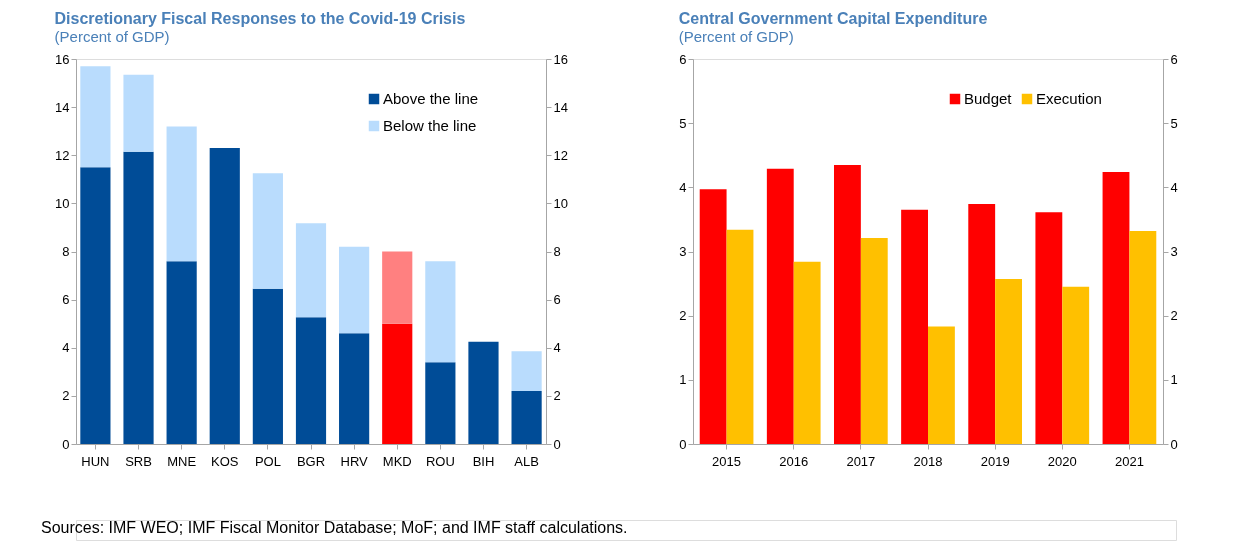 Image resolution: width=1244 pixels, height=560 pixels. Describe the element at coordinates (95, 461) in the screenshot. I see `x-tick-label: HUN` at that location.